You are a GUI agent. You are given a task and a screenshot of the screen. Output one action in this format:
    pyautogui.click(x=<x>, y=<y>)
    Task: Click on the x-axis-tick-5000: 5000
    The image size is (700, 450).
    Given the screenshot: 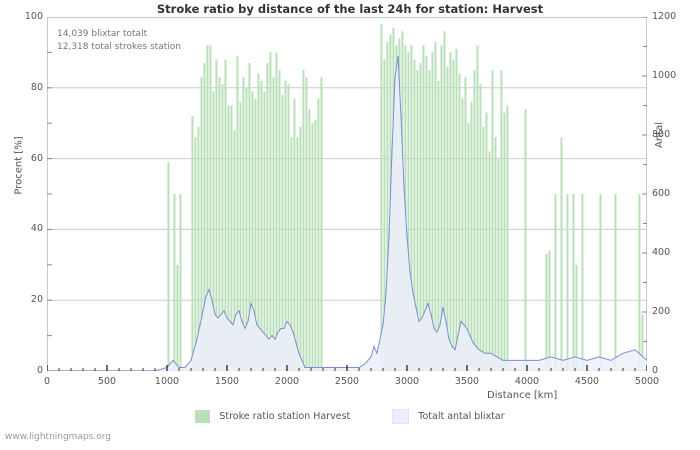 What is the action you would take?
    pyautogui.click(x=647, y=381)
    